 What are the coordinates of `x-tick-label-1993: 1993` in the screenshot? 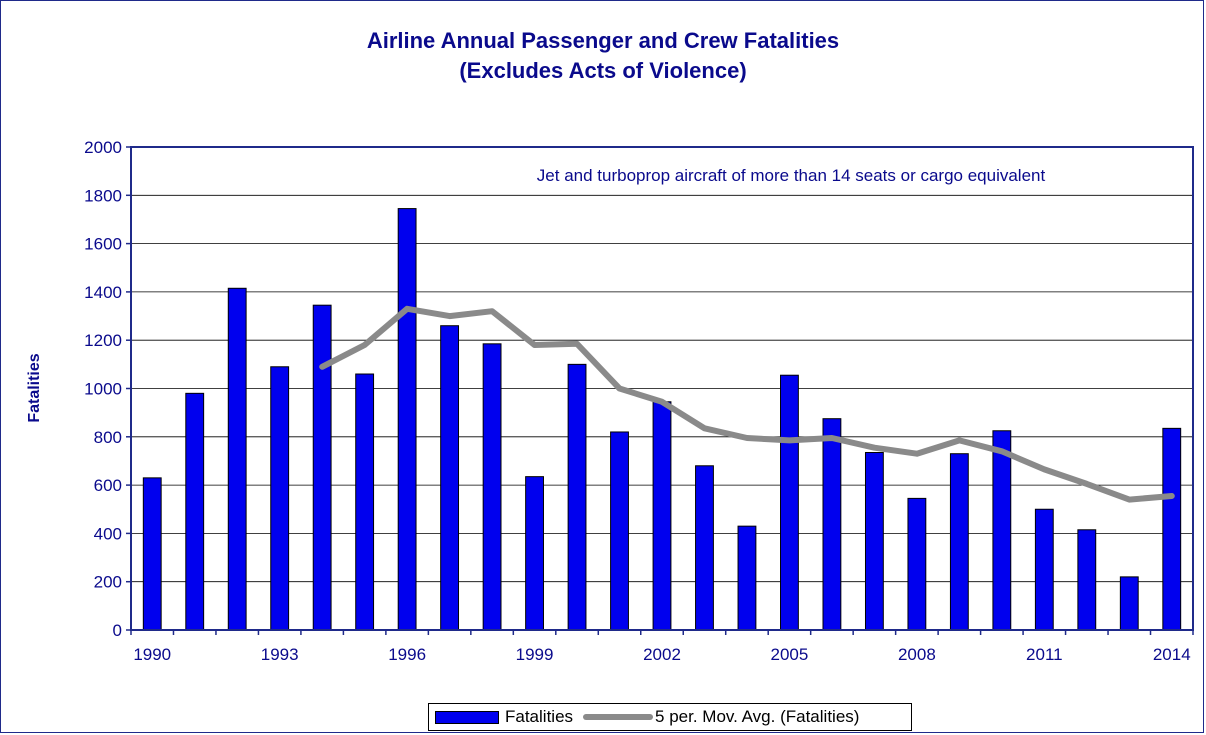 It's located at (280, 654).